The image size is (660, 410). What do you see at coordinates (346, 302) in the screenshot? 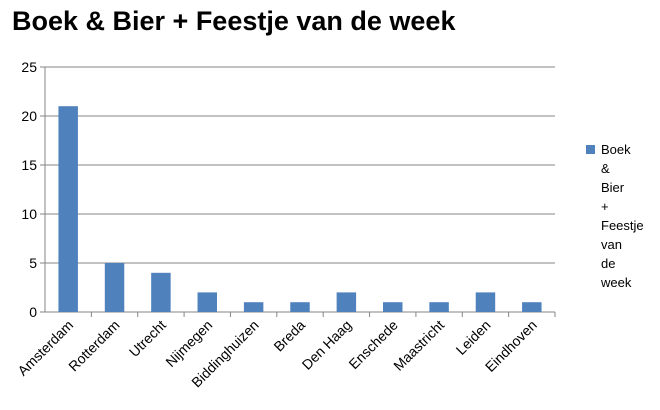
I see `bar-den-haag` at bounding box center [346, 302].